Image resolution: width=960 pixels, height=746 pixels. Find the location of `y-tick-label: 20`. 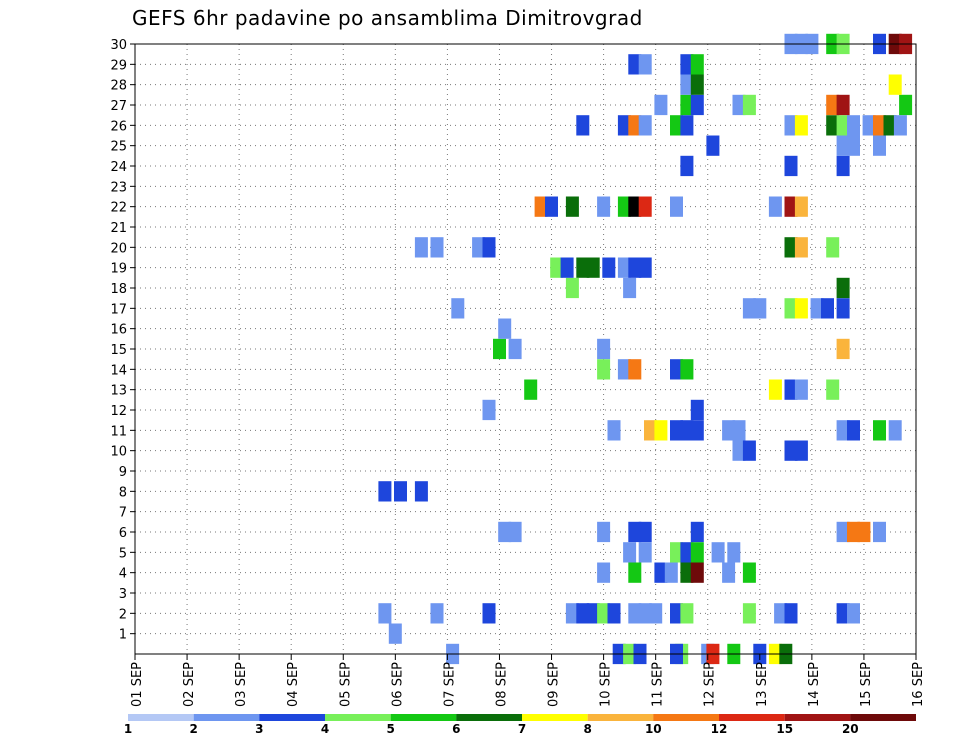

y-tick-label: 20 is located at coordinates (118, 248).